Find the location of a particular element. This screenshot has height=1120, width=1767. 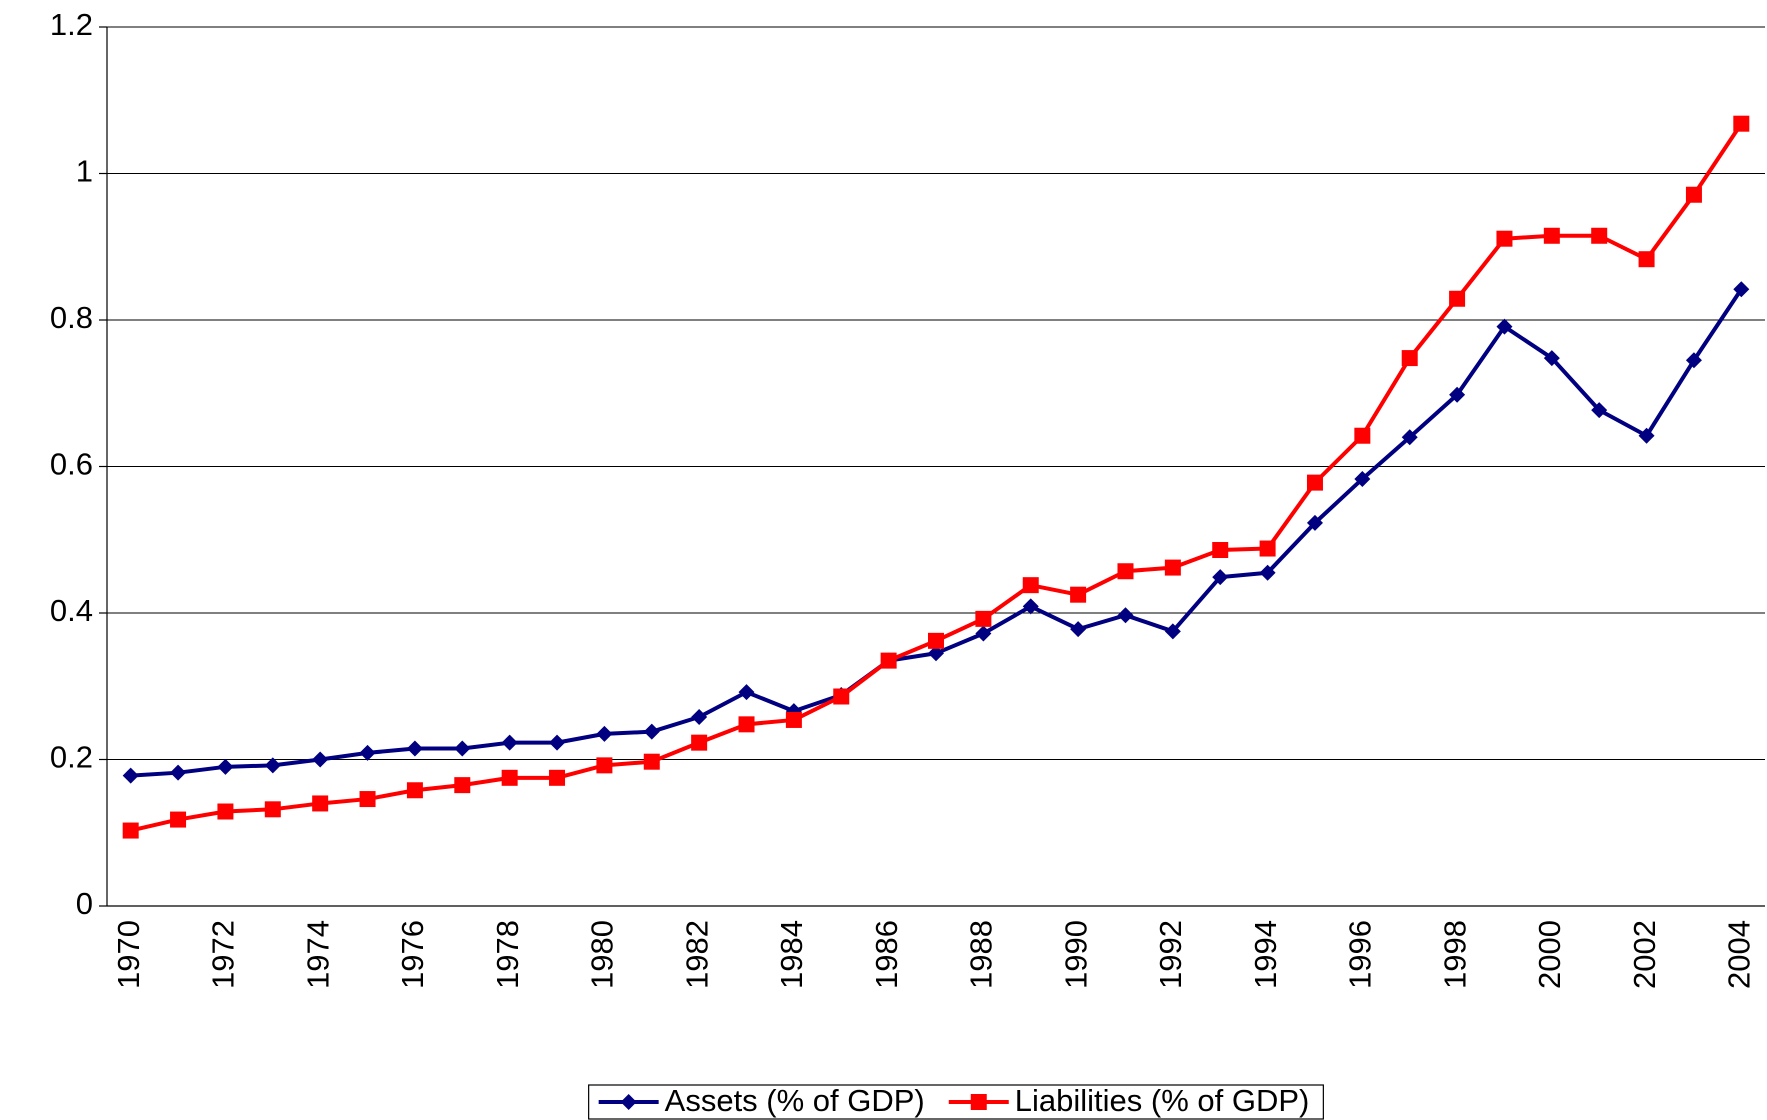

x-tick-label: 1984 is located at coordinates (791, 954).